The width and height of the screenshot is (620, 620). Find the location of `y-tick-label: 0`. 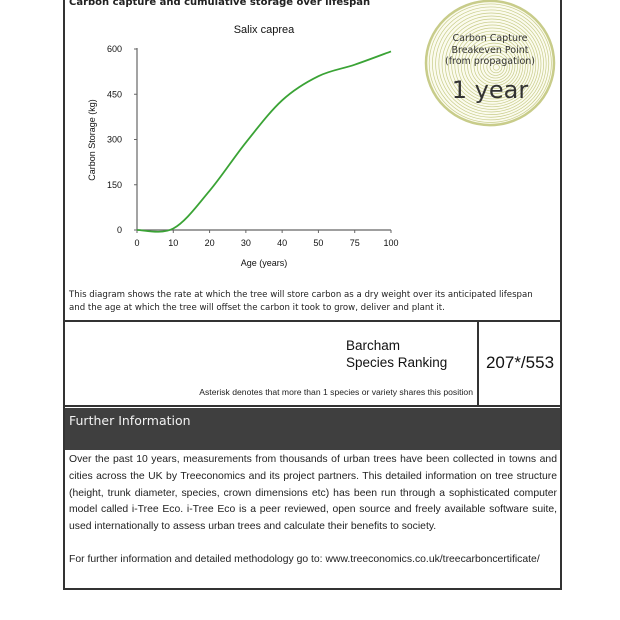

y-tick-label: 0 is located at coordinates (119, 230).